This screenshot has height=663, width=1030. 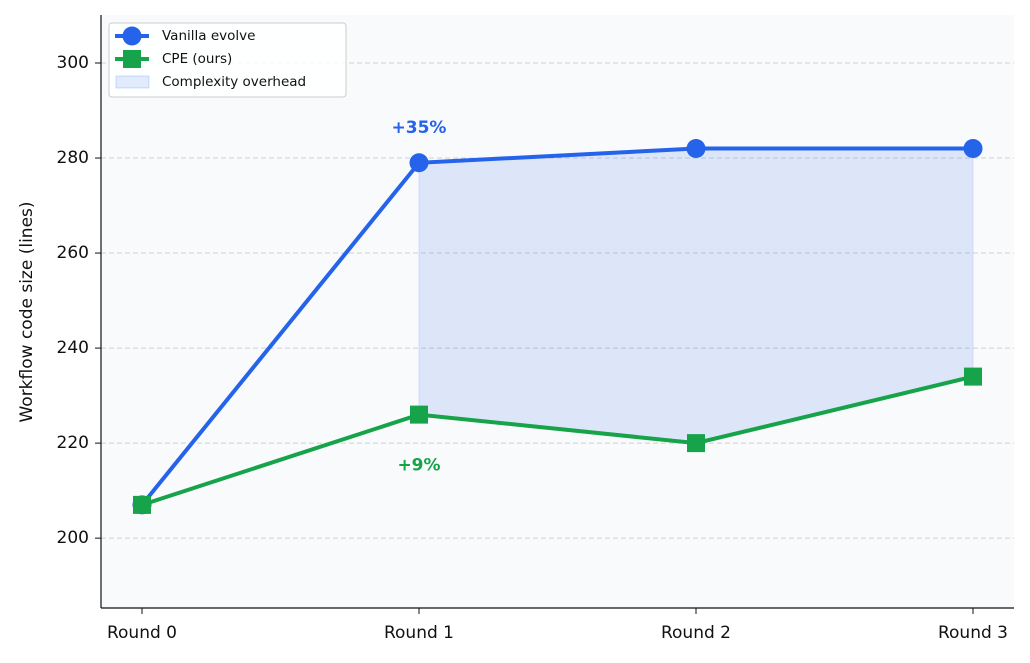 I want to click on y-tick-label: 300, so click(x=73, y=63).